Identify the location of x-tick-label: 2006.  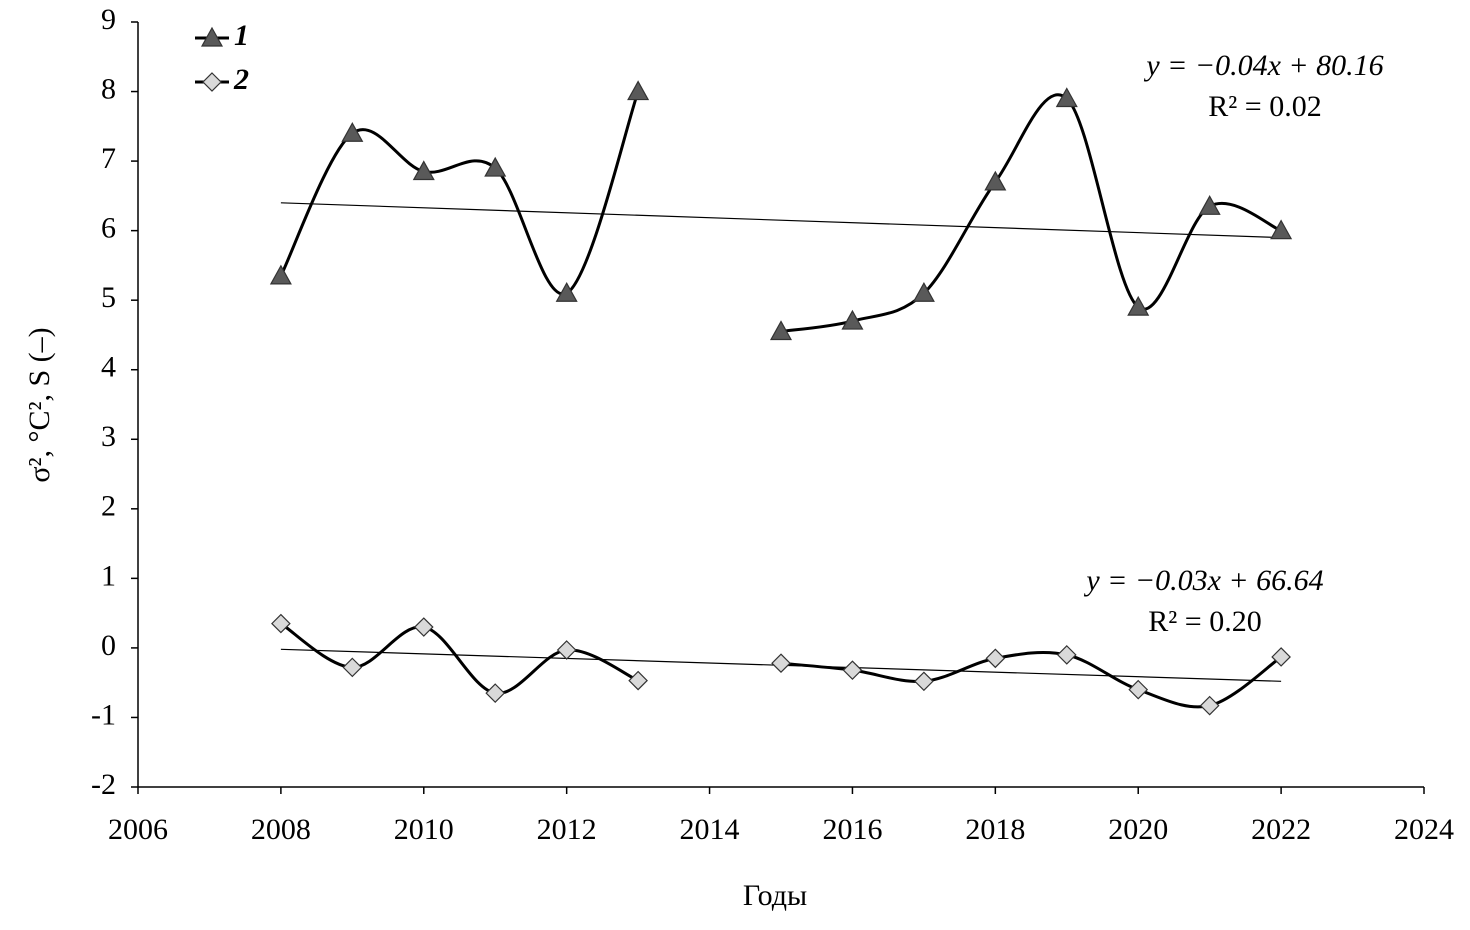
(138, 829).